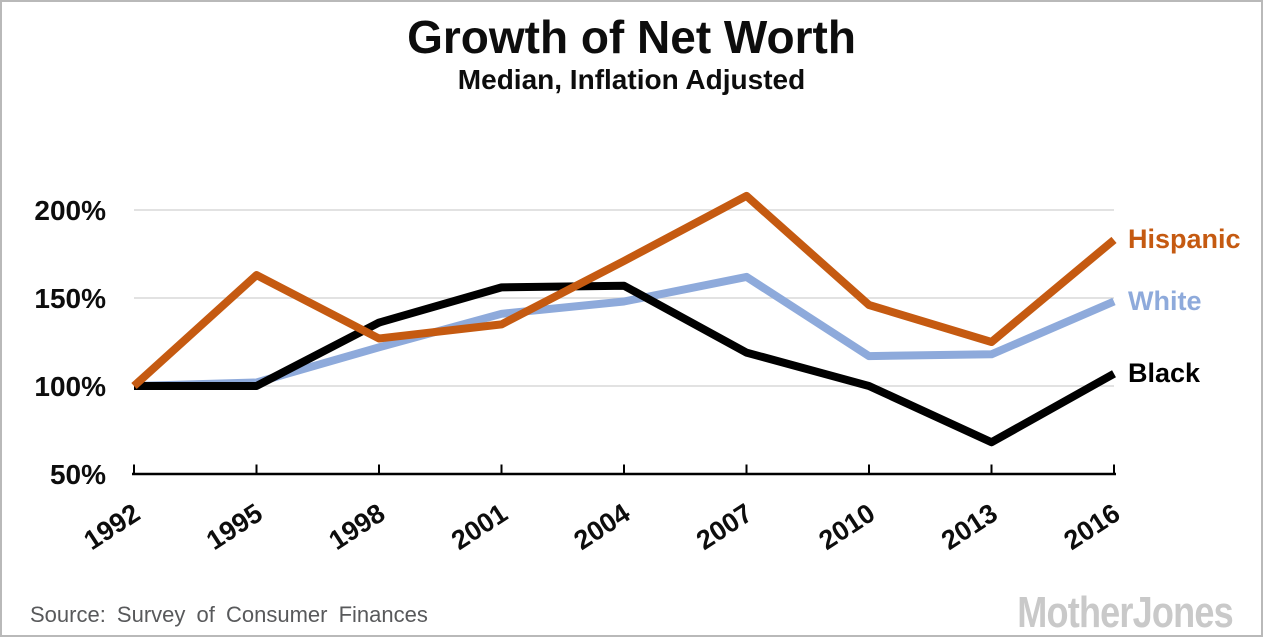  I want to click on legend-label-hispanic: Hispanic, so click(1184, 238).